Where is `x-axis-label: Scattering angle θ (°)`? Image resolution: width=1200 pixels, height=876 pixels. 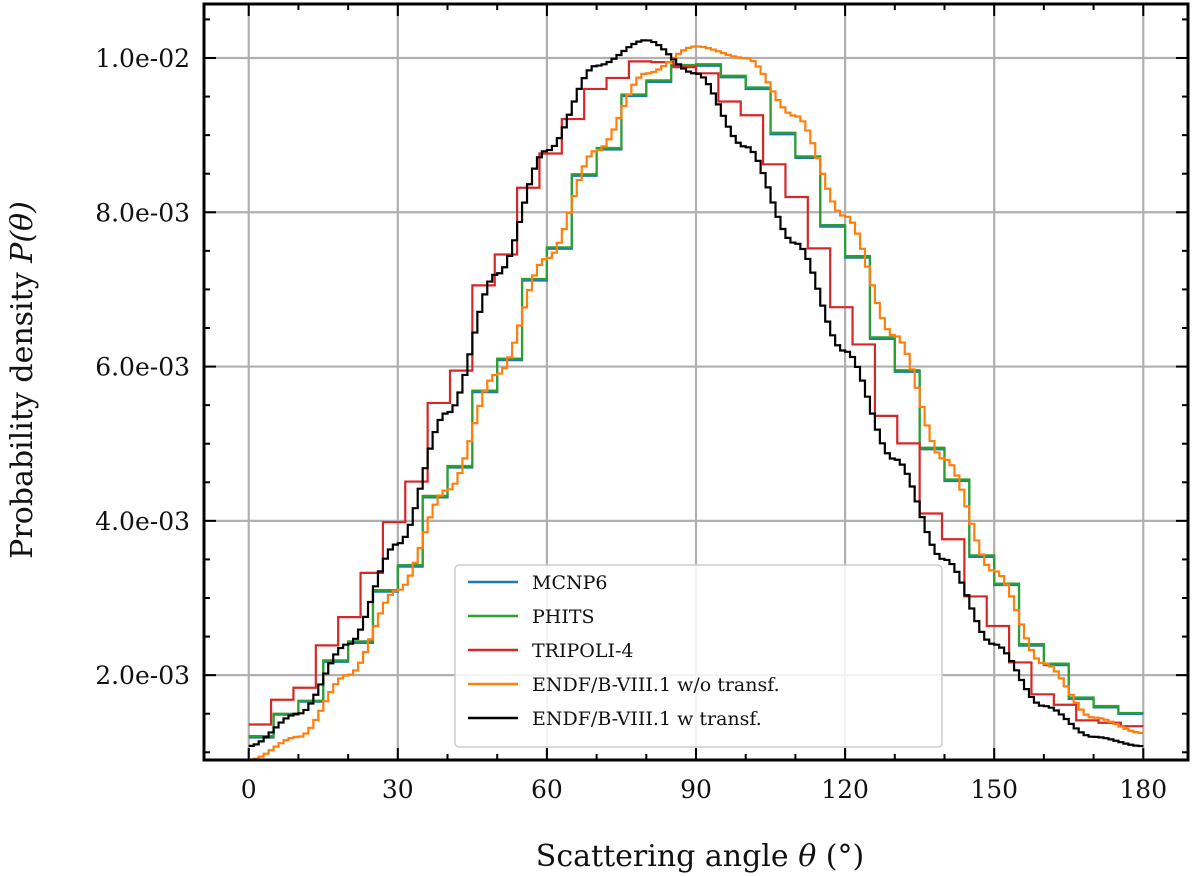
x-axis-label: Scattering angle θ (°) is located at coordinates (700, 856).